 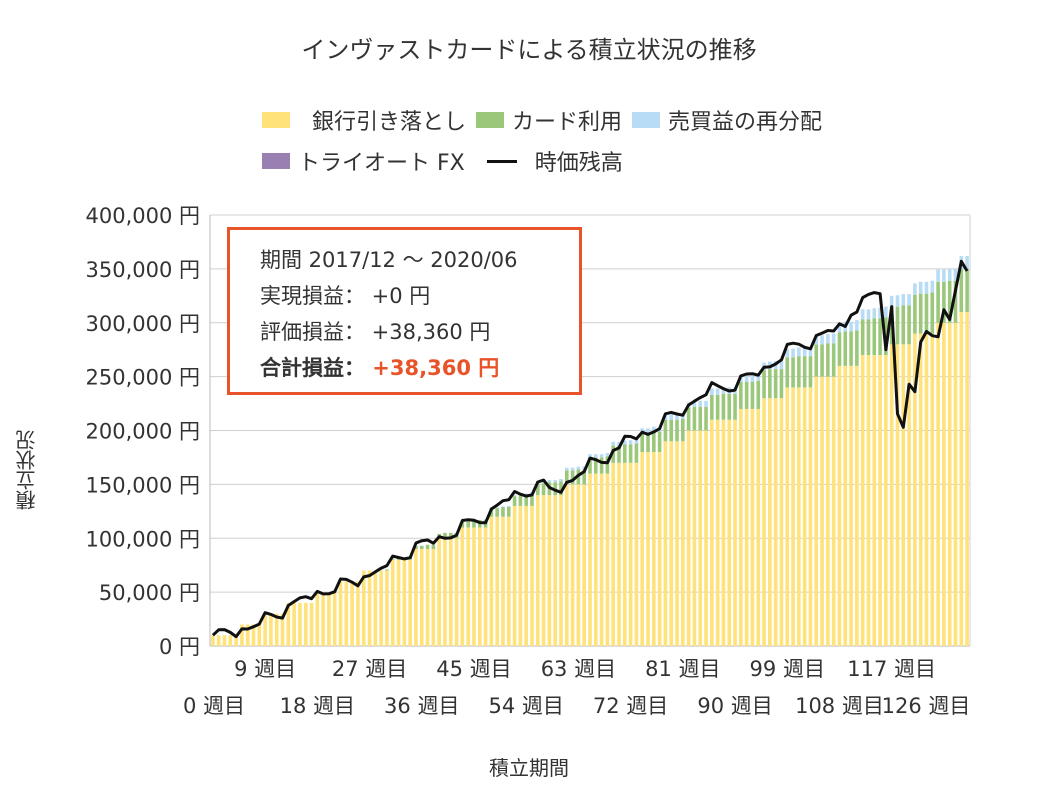 I want to click on y-tick-label: 300,000 円, so click(x=142, y=324).